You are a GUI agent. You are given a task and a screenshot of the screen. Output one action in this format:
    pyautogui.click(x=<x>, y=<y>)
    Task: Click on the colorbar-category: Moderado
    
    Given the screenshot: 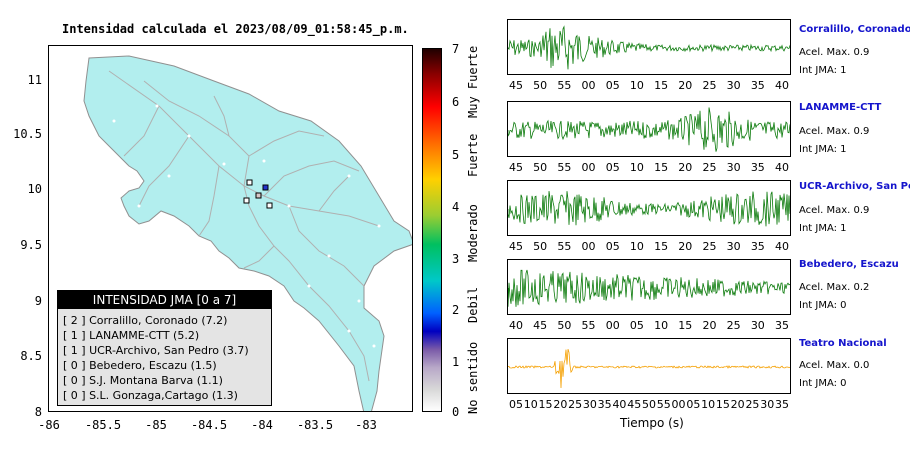 What is the action you would take?
    pyautogui.click(x=473, y=233)
    